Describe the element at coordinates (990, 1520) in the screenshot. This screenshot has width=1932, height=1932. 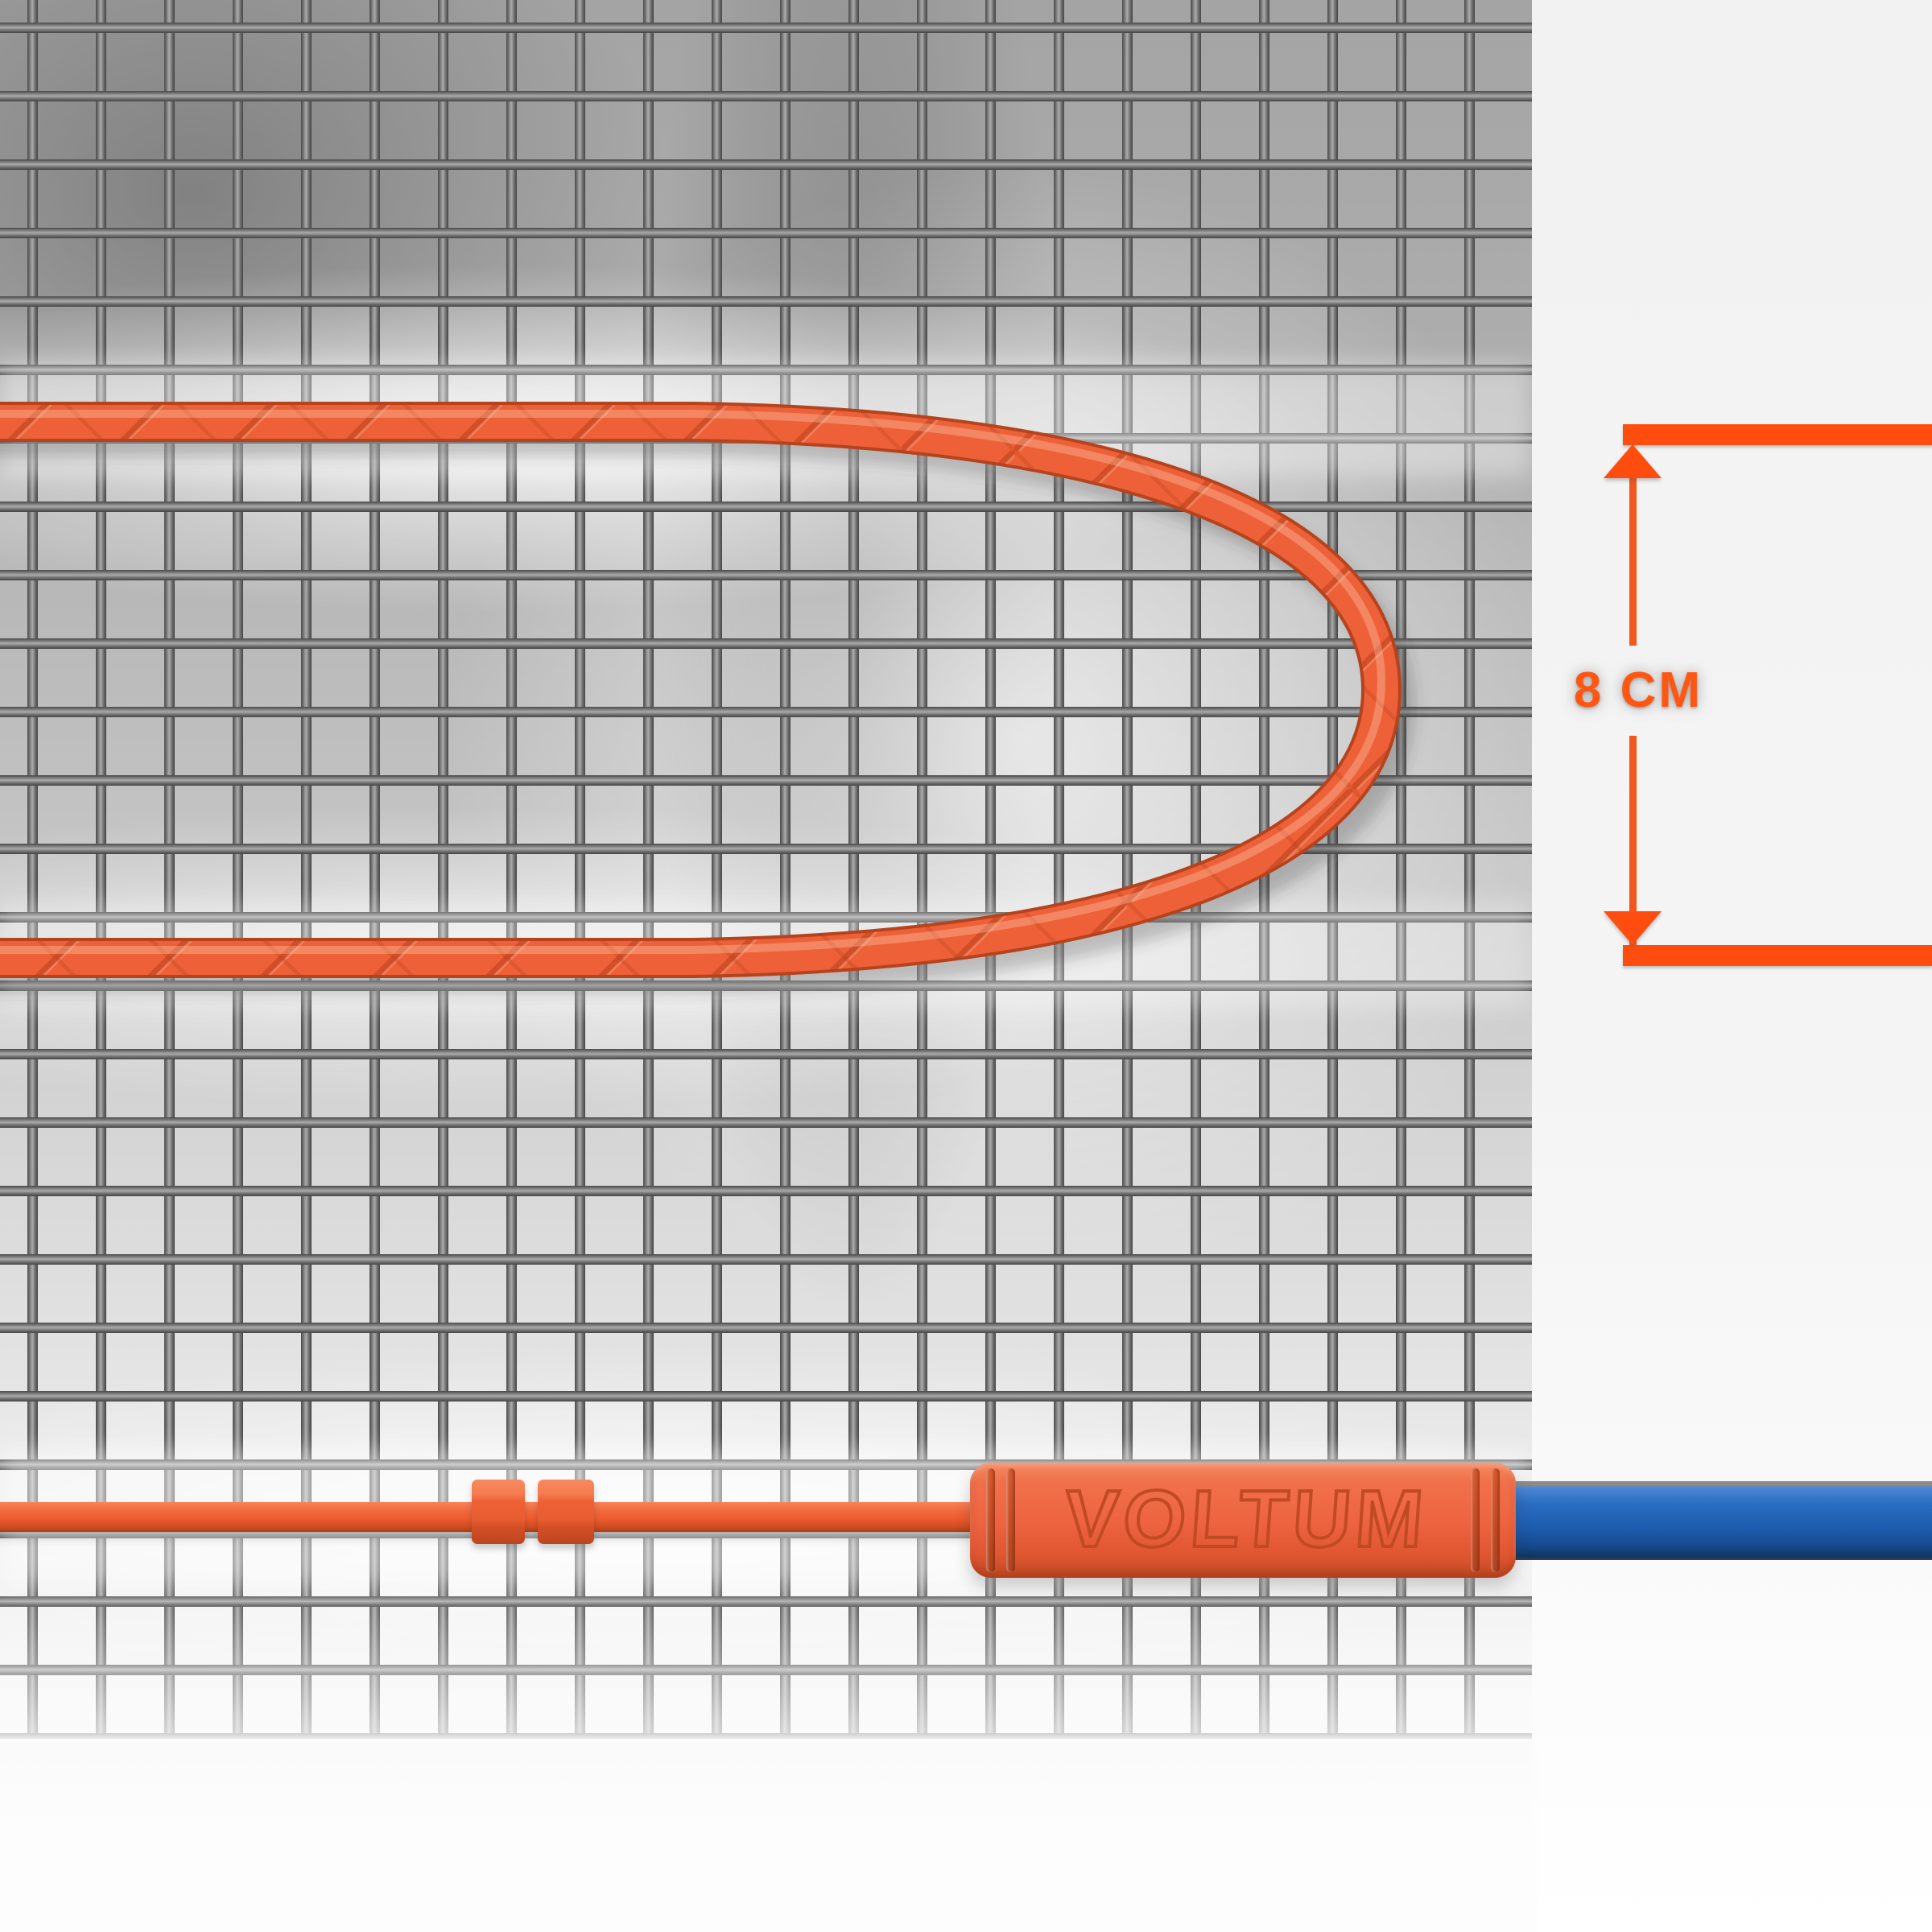
I see `connector-ridge-left-outer` at that location.